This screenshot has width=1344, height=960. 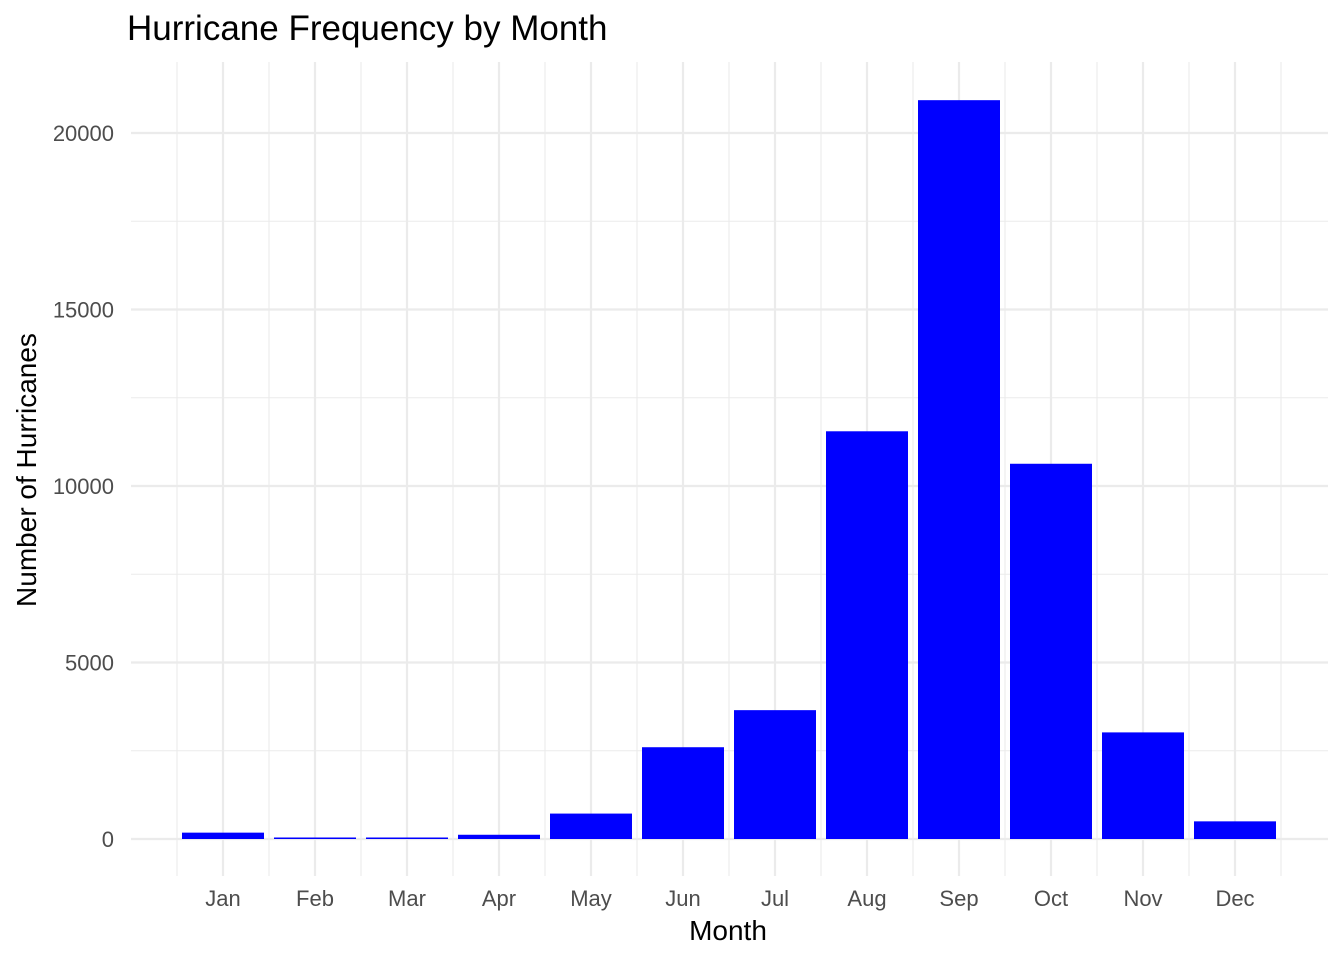 I want to click on x-tick-label: Apr, so click(x=499, y=898).